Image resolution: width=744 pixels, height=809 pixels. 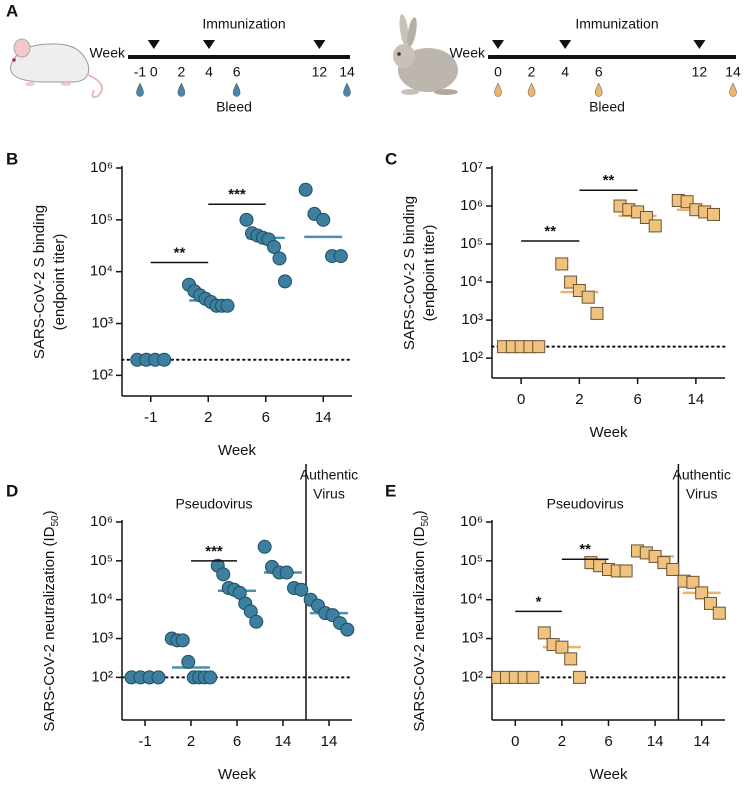 What do you see at coordinates (107, 53) in the screenshot?
I see `week-label: Week` at bounding box center [107, 53].